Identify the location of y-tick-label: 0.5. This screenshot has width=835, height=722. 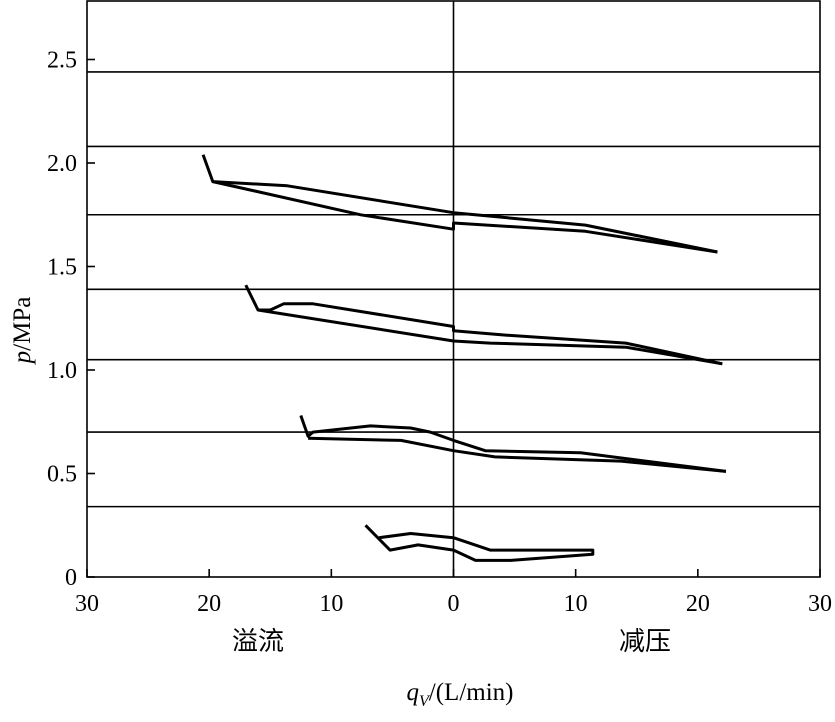
(62, 475).